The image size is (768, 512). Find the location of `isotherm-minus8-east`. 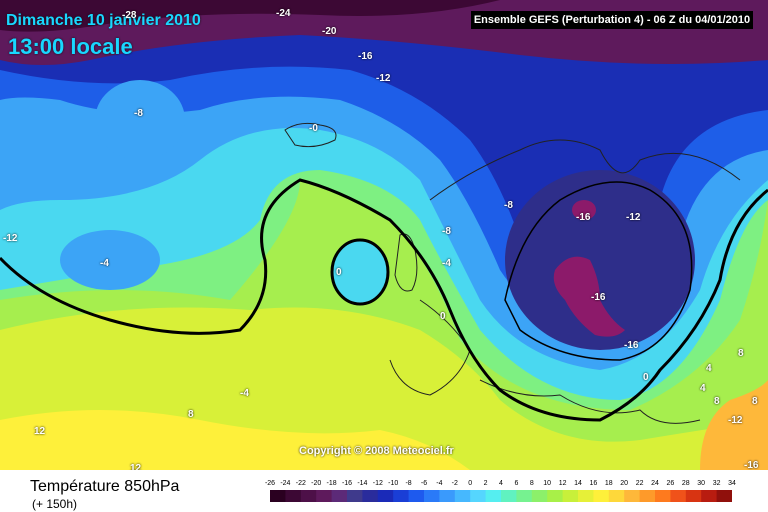

isotherm-minus8-east is located at coordinates (598, 271).